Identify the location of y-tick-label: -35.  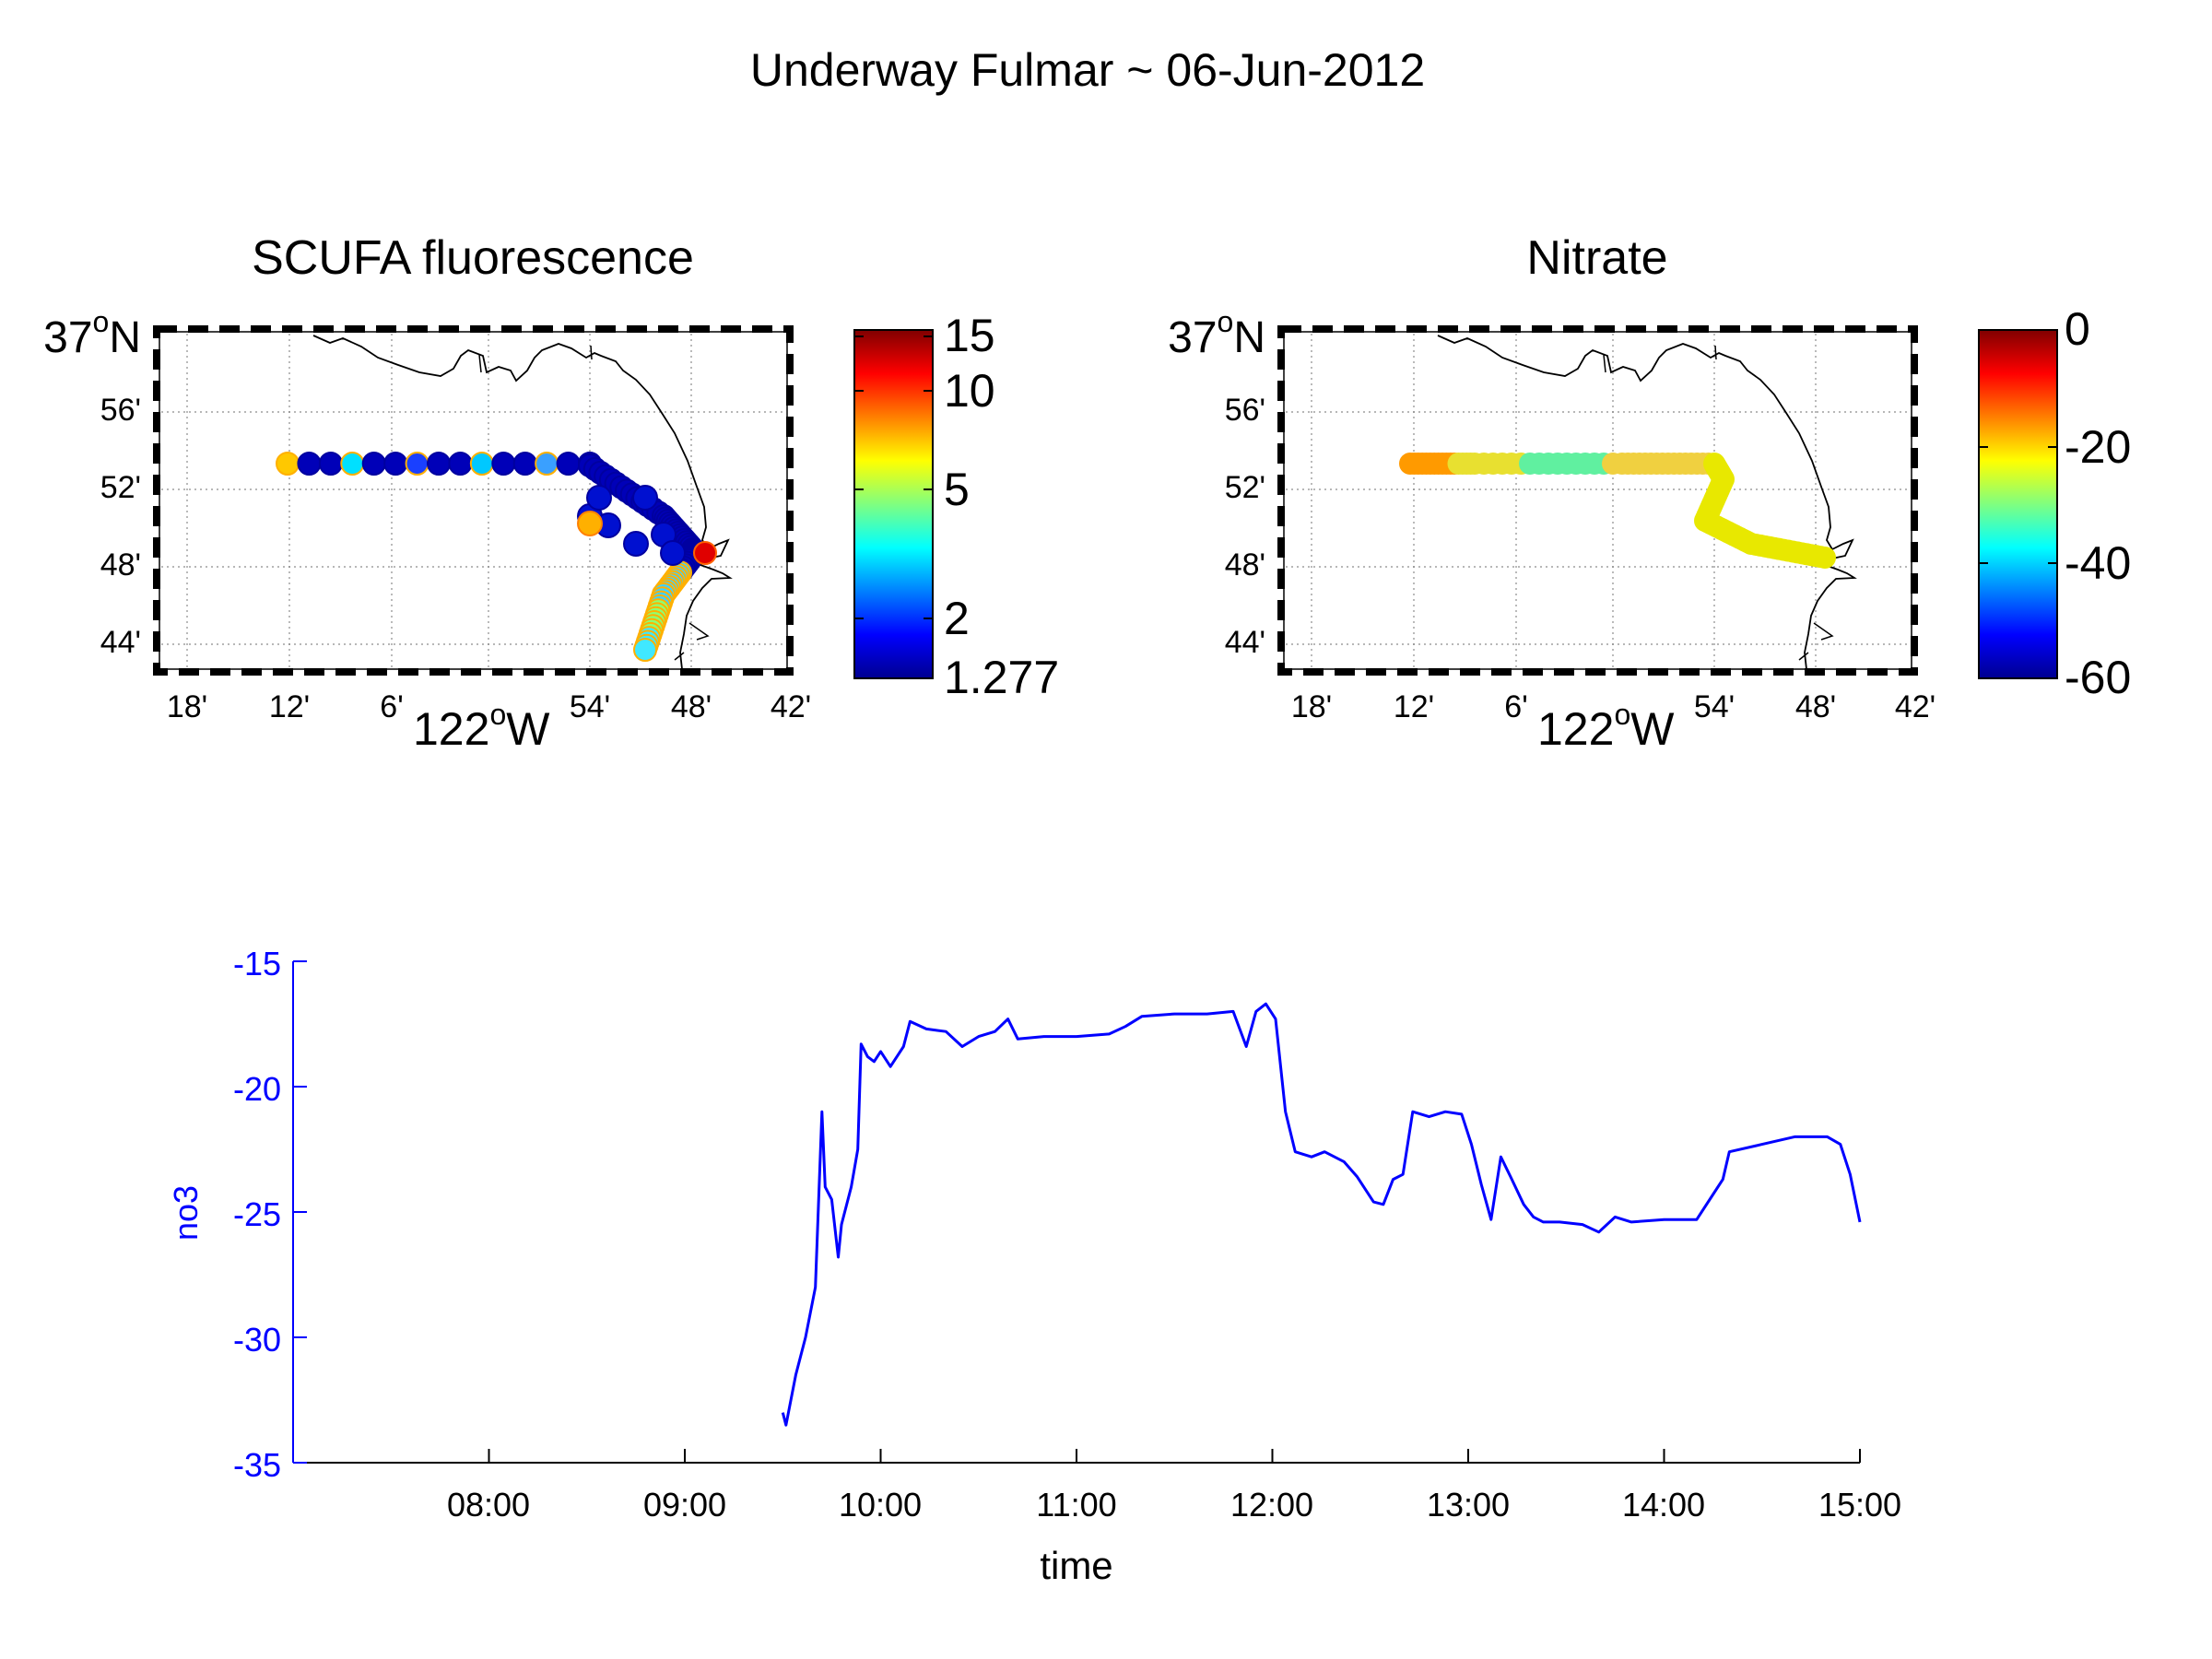
(257, 1465).